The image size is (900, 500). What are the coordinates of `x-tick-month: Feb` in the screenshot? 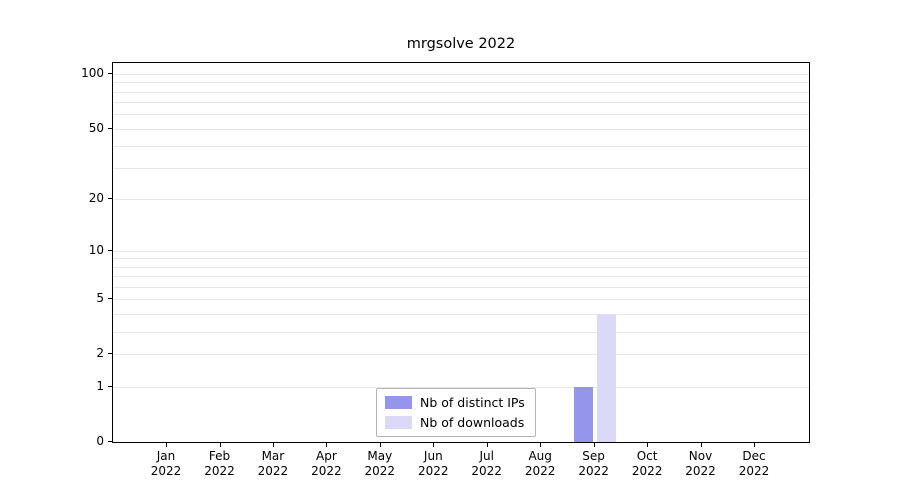 It's located at (219, 456).